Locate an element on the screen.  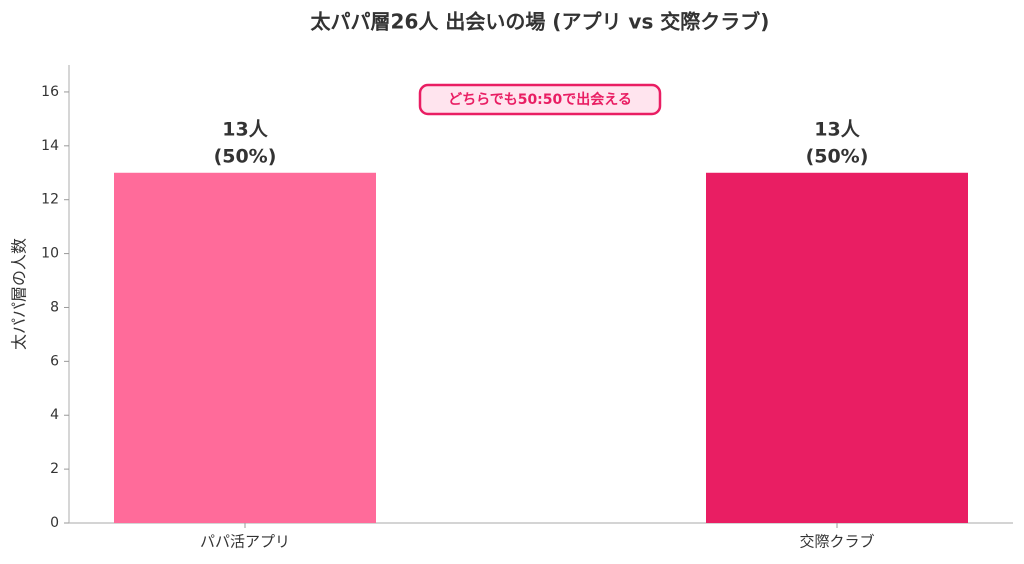
y-tick-label: 14 is located at coordinates (50, 146).